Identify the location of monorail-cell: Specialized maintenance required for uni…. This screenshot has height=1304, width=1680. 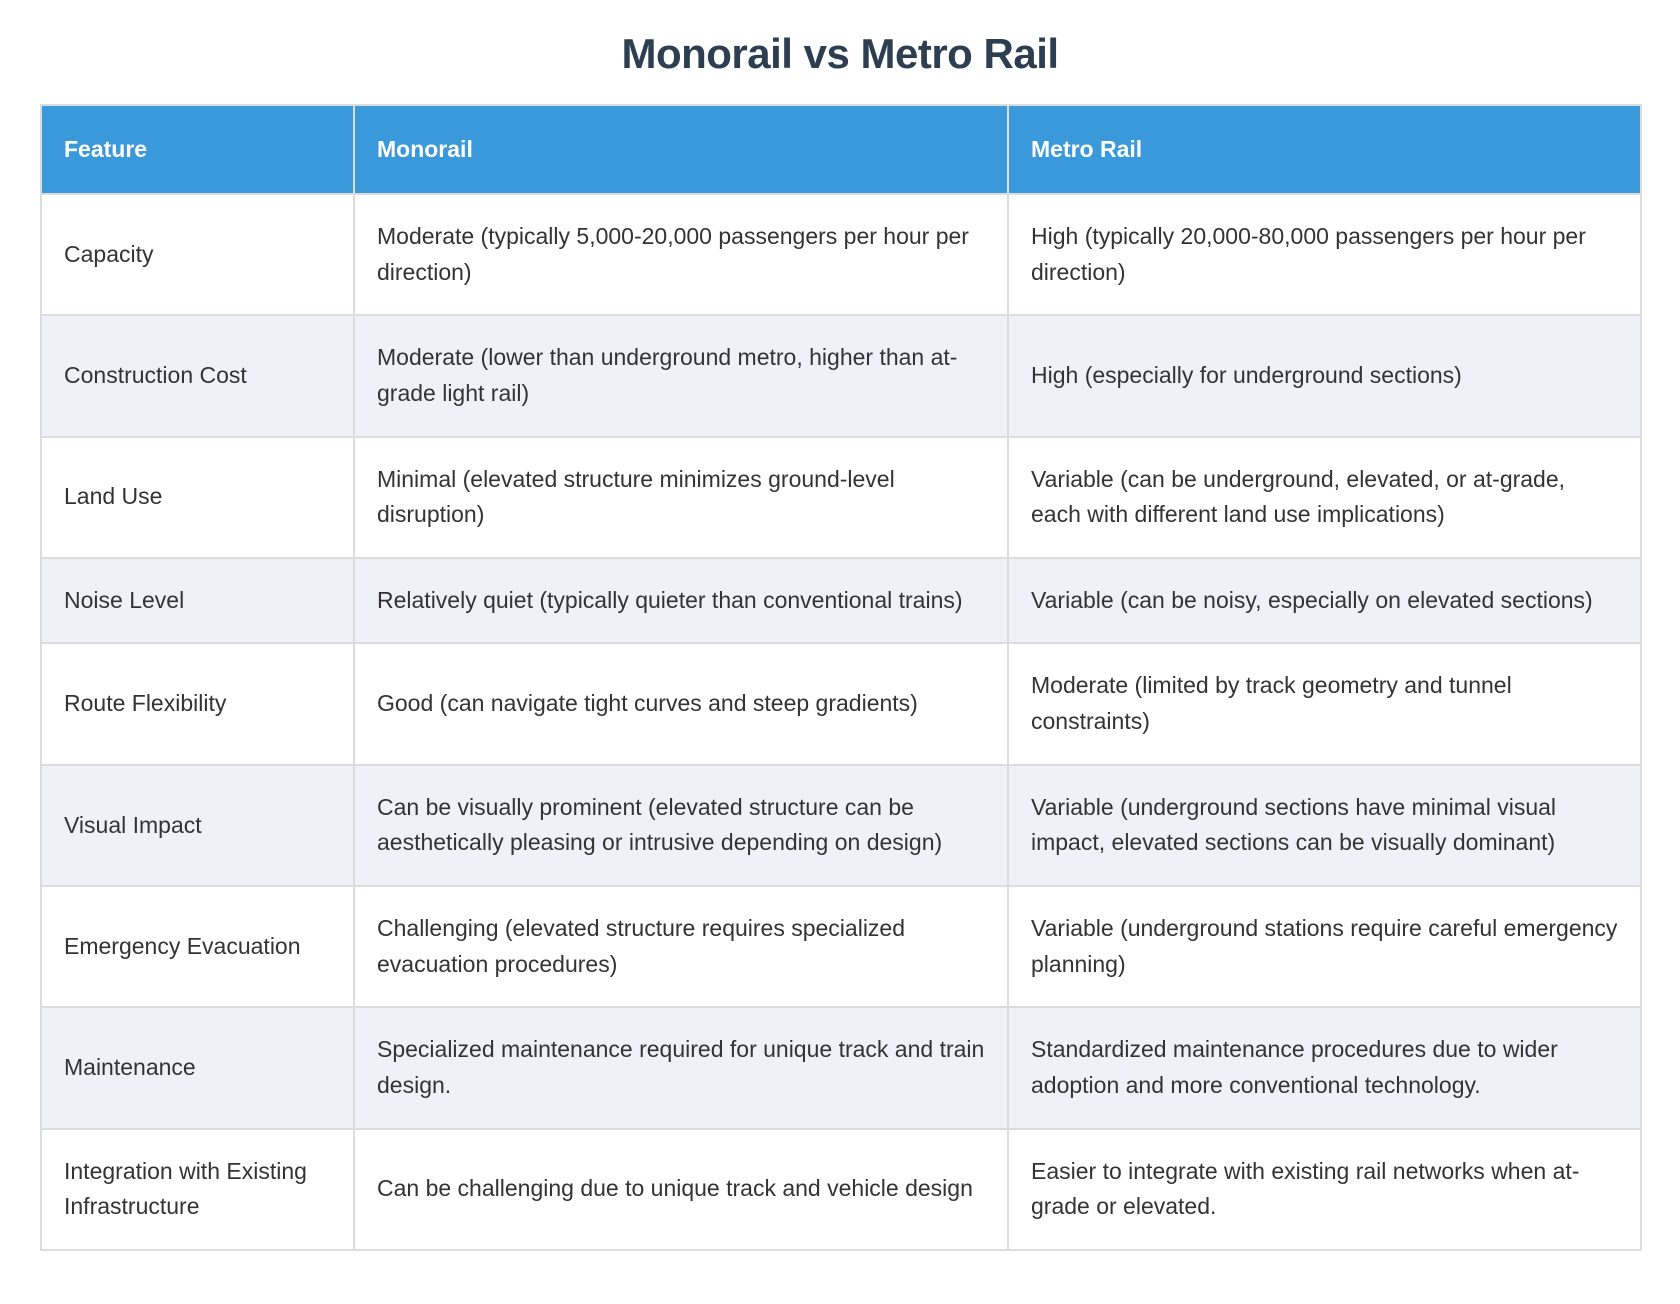
(681, 1068).